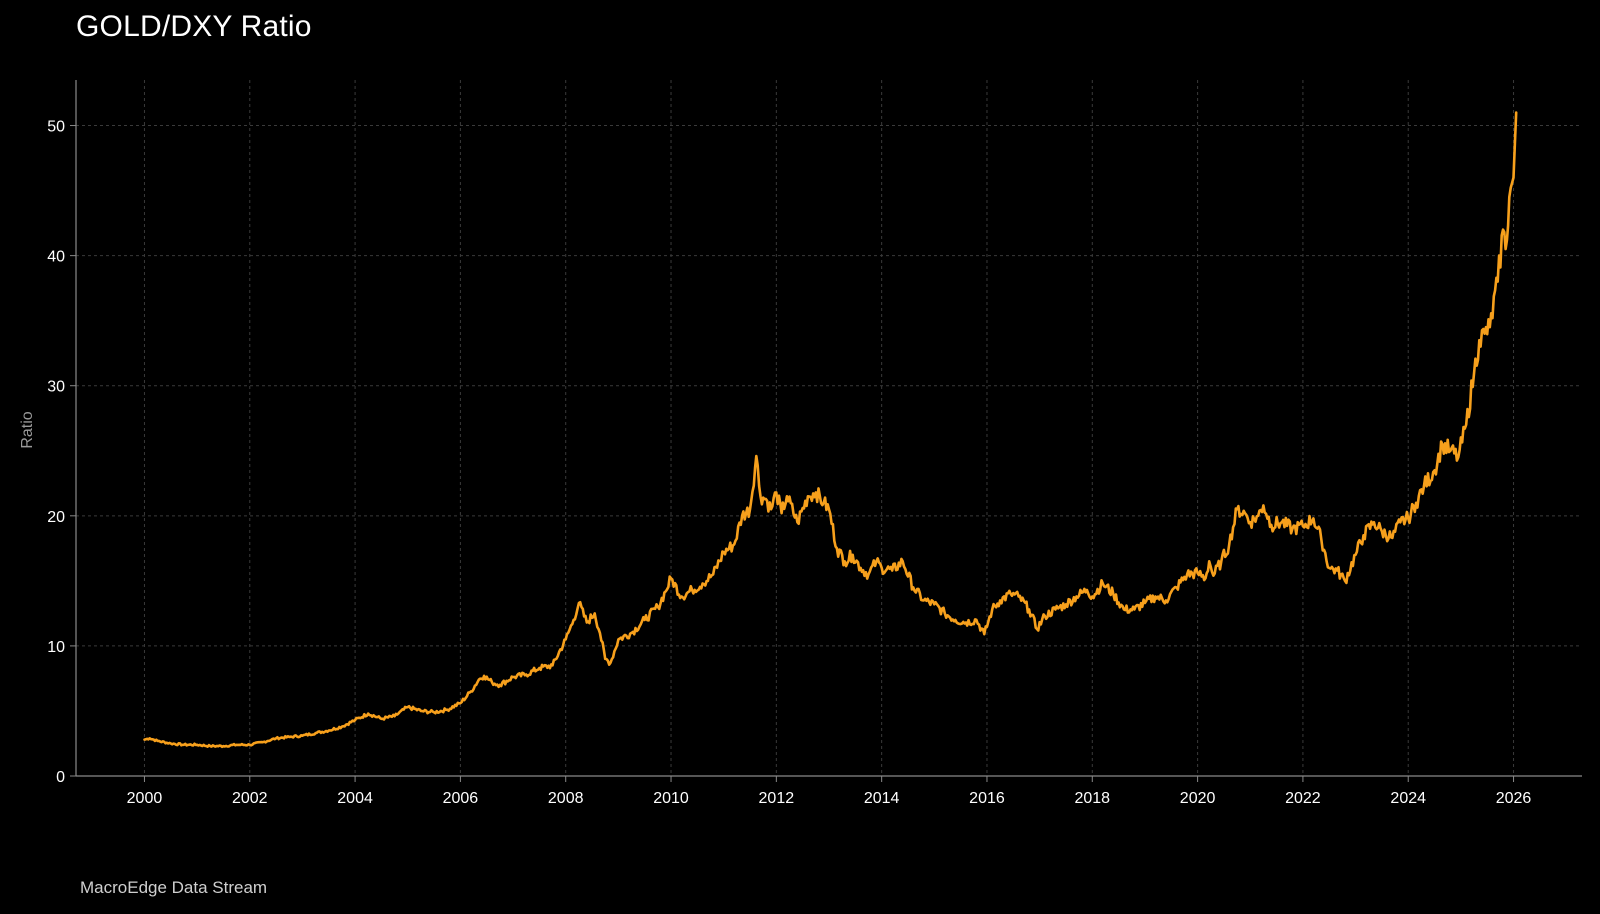  I want to click on x-tick-label: 2022, so click(1303, 798).